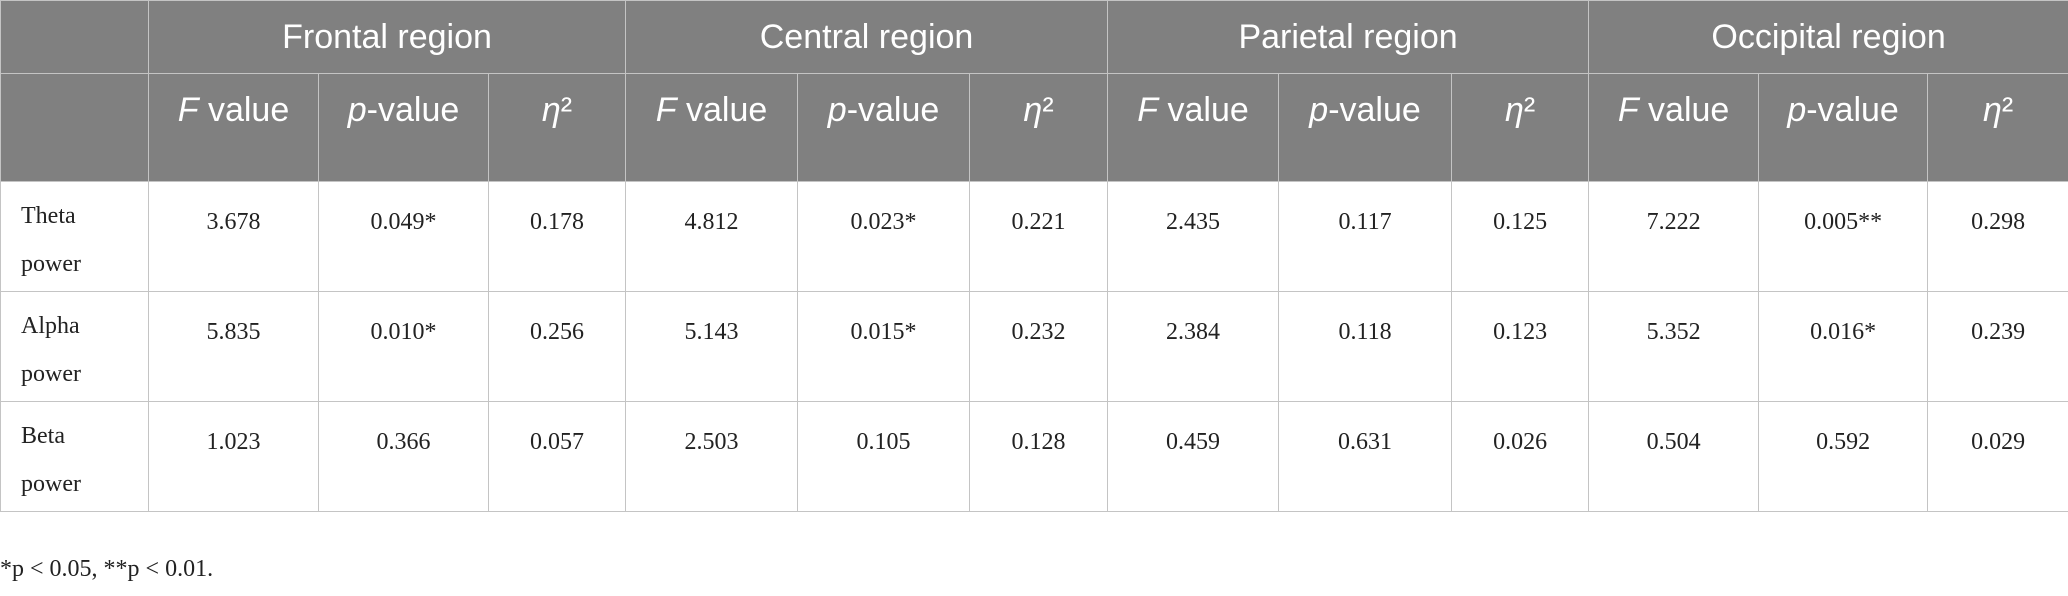 This screenshot has height=596, width=2068. Describe the element at coordinates (233, 456) in the screenshot. I see `data-cell: 1.023` at that location.